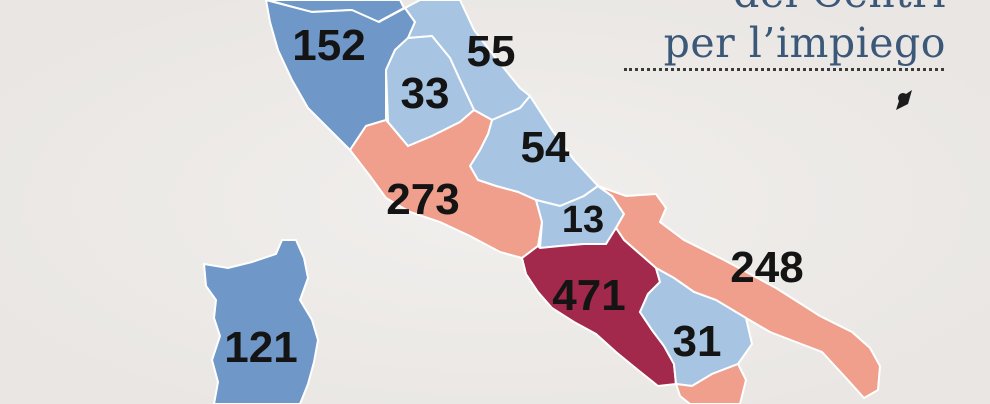  Describe the element at coordinates (328, 45) in the screenshot. I see `value-toscana: 152` at that location.